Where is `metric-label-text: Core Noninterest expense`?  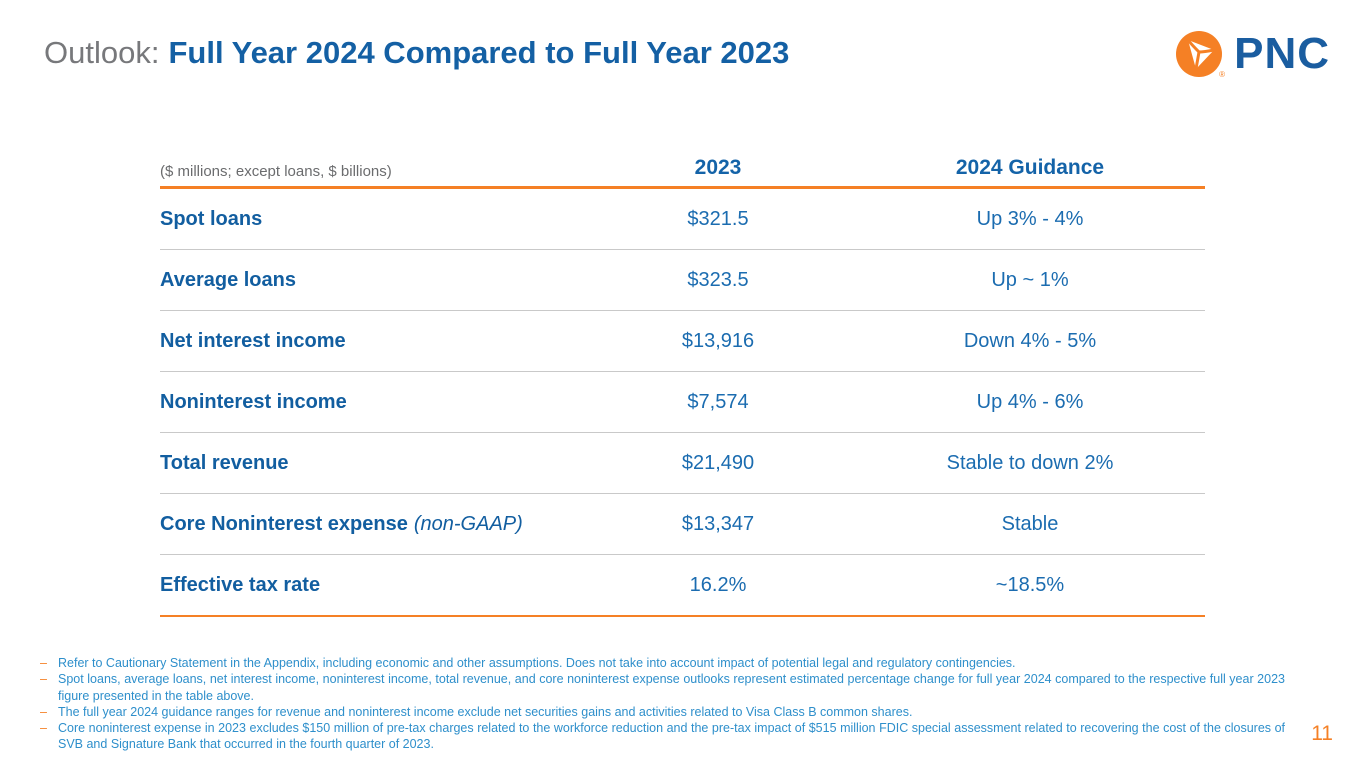 metric-label-text: Core Noninterest expense is located at coordinates (284, 523).